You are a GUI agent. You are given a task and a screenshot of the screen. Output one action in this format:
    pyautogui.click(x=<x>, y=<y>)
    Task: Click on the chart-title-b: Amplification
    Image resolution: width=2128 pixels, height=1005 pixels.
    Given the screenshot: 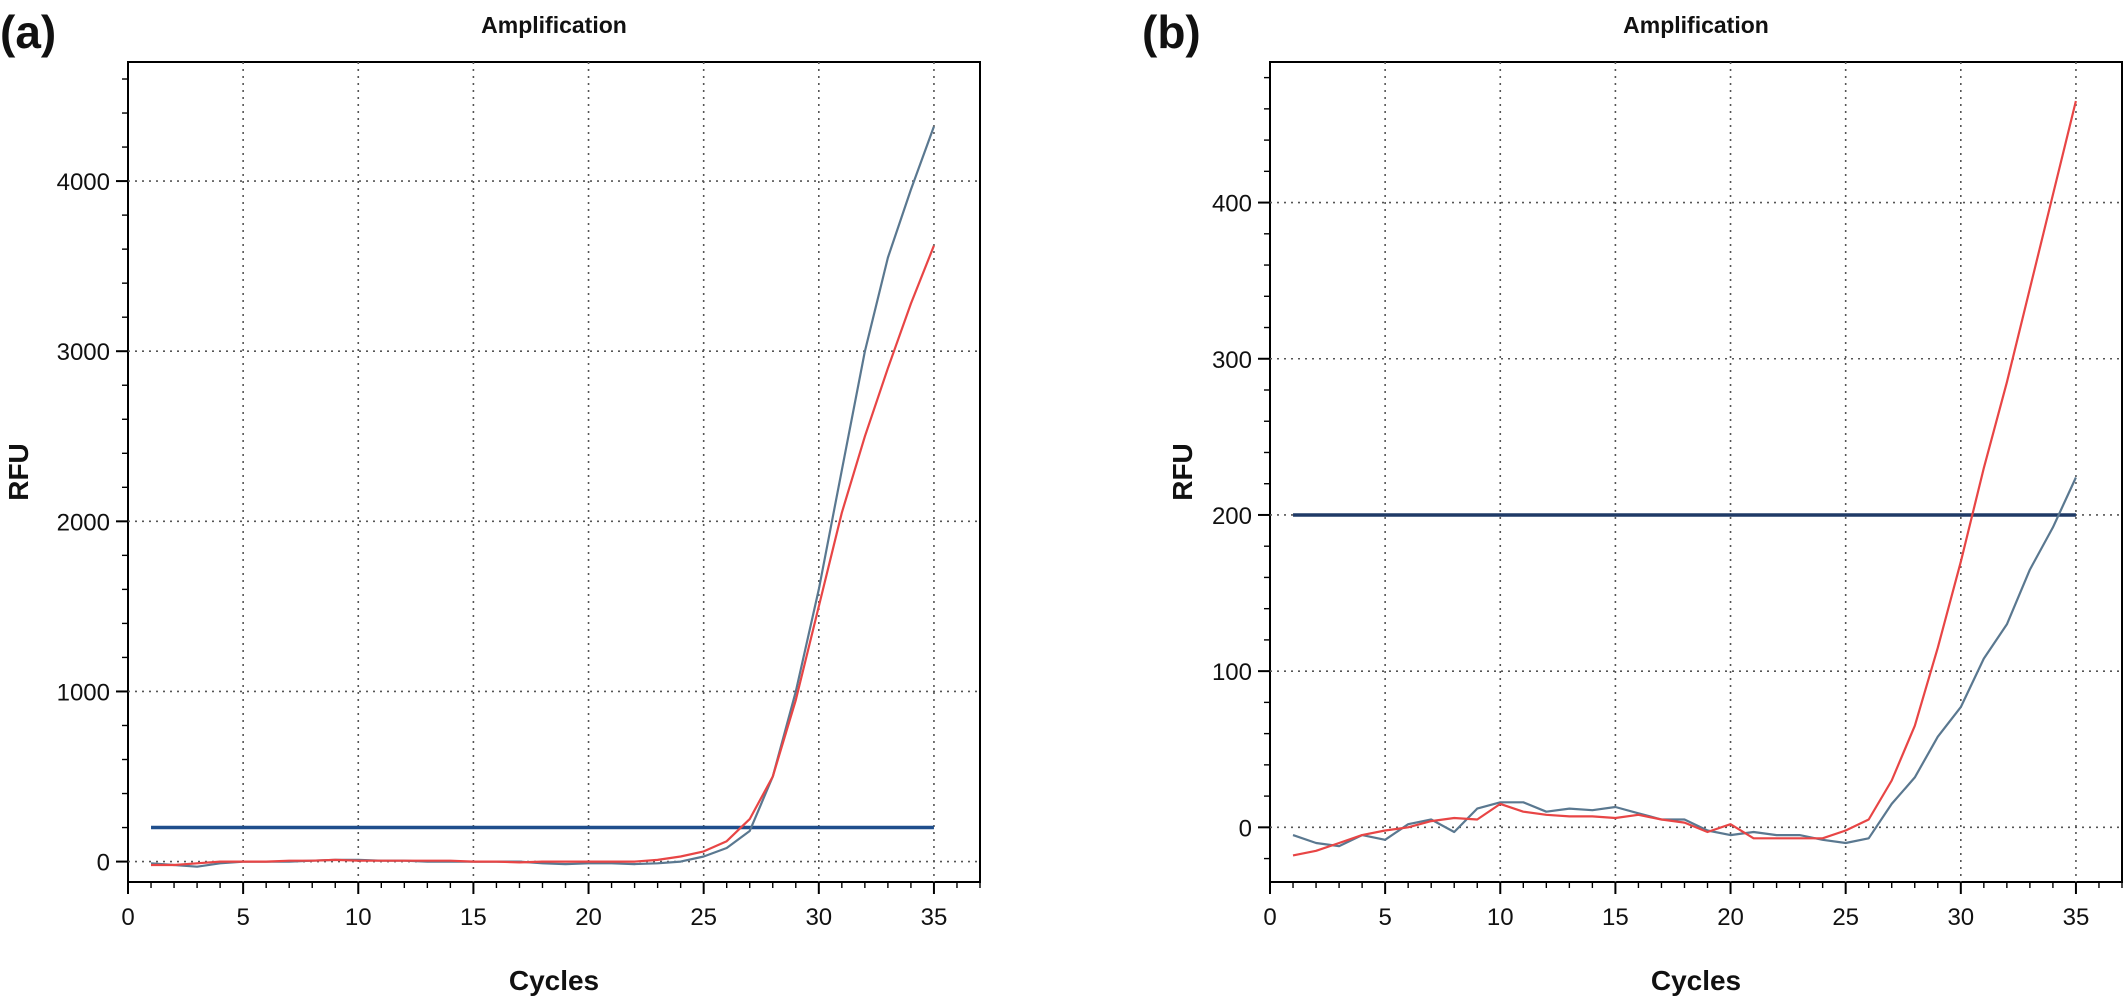 What is the action you would take?
    pyautogui.click(x=1696, y=25)
    